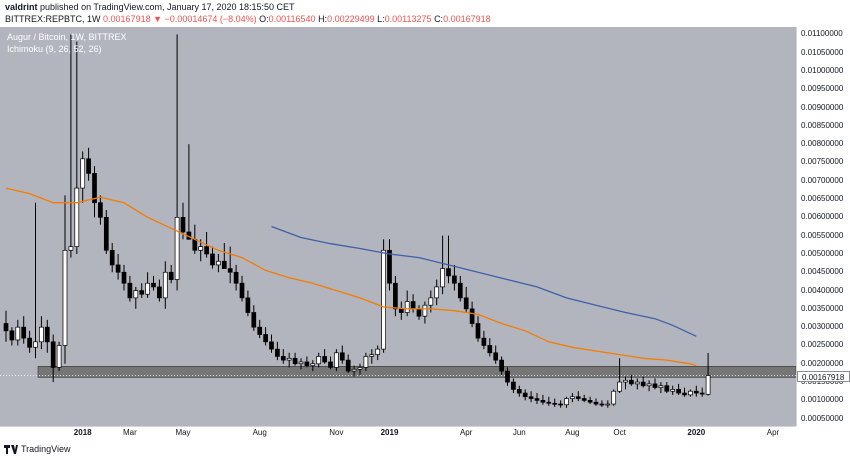 The image size is (850, 460). I want to click on high-value: 0.00229499, so click(351, 19).